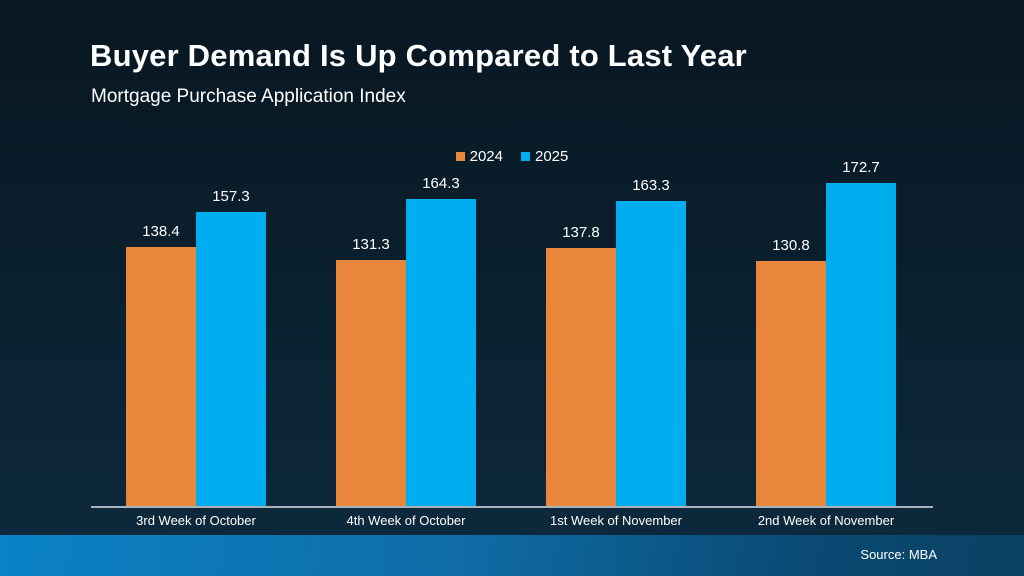 The height and width of the screenshot is (576, 1024). I want to click on category-label-1: 4th Week of October, so click(406, 520).